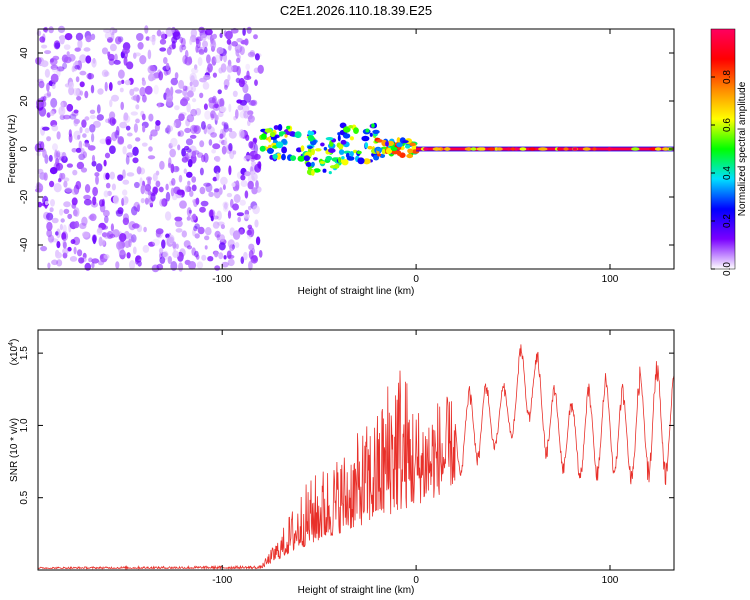 The width and height of the screenshot is (750, 600). Describe the element at coordinates (14, 352) in the screenshot. I see `snr-scale-label: (x104)` at that location.